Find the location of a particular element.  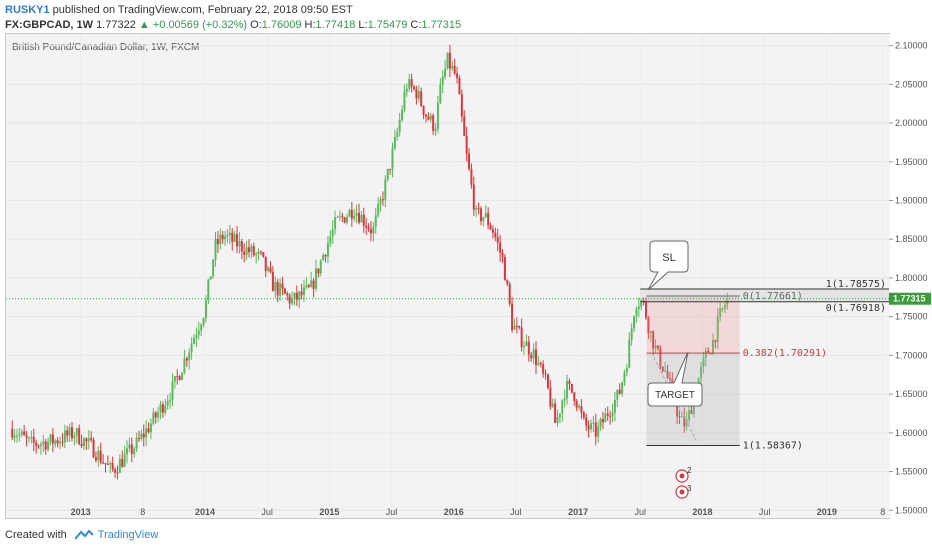

sl-label-0: 0(1.76918) is located at coordinates (856, 308).